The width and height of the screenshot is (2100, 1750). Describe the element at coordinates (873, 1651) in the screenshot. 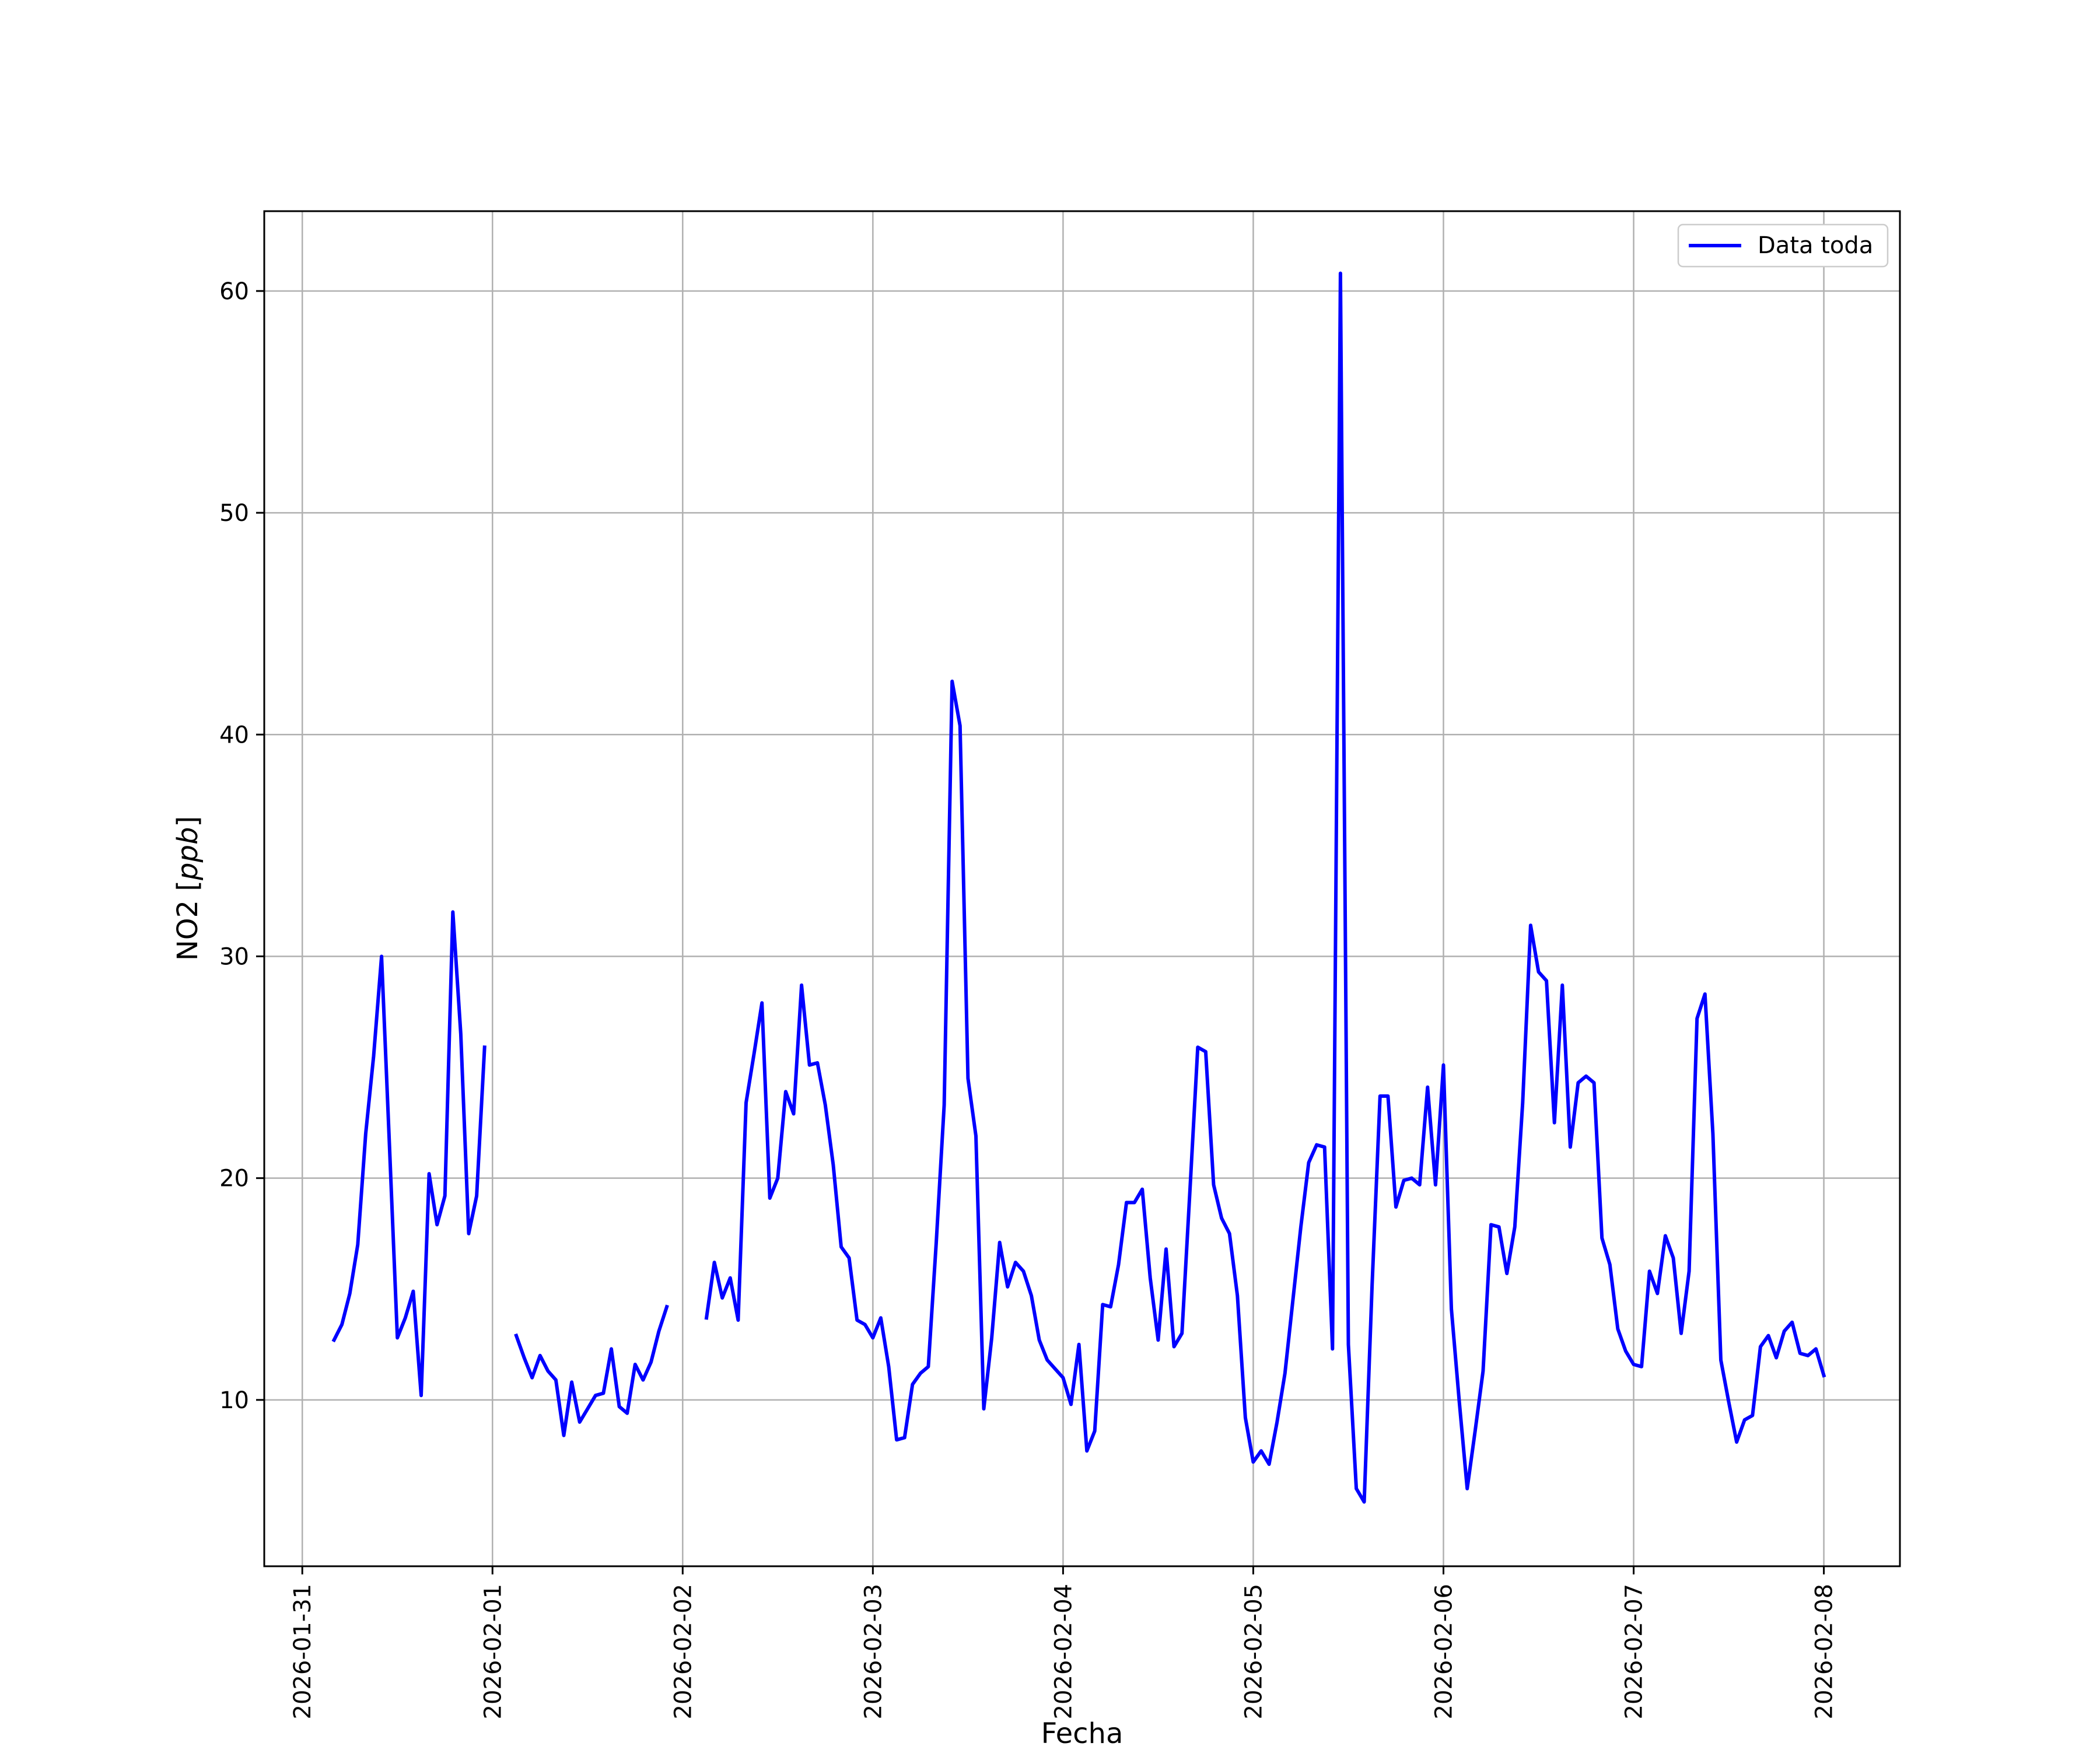

I see `x-tick-label: 2026-02-03` at that location.